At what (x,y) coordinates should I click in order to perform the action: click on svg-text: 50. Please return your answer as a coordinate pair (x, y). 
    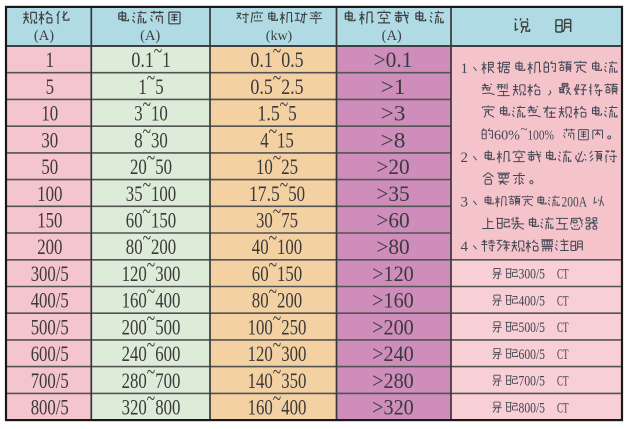
    Looking at the image, I should click on (163, 166).